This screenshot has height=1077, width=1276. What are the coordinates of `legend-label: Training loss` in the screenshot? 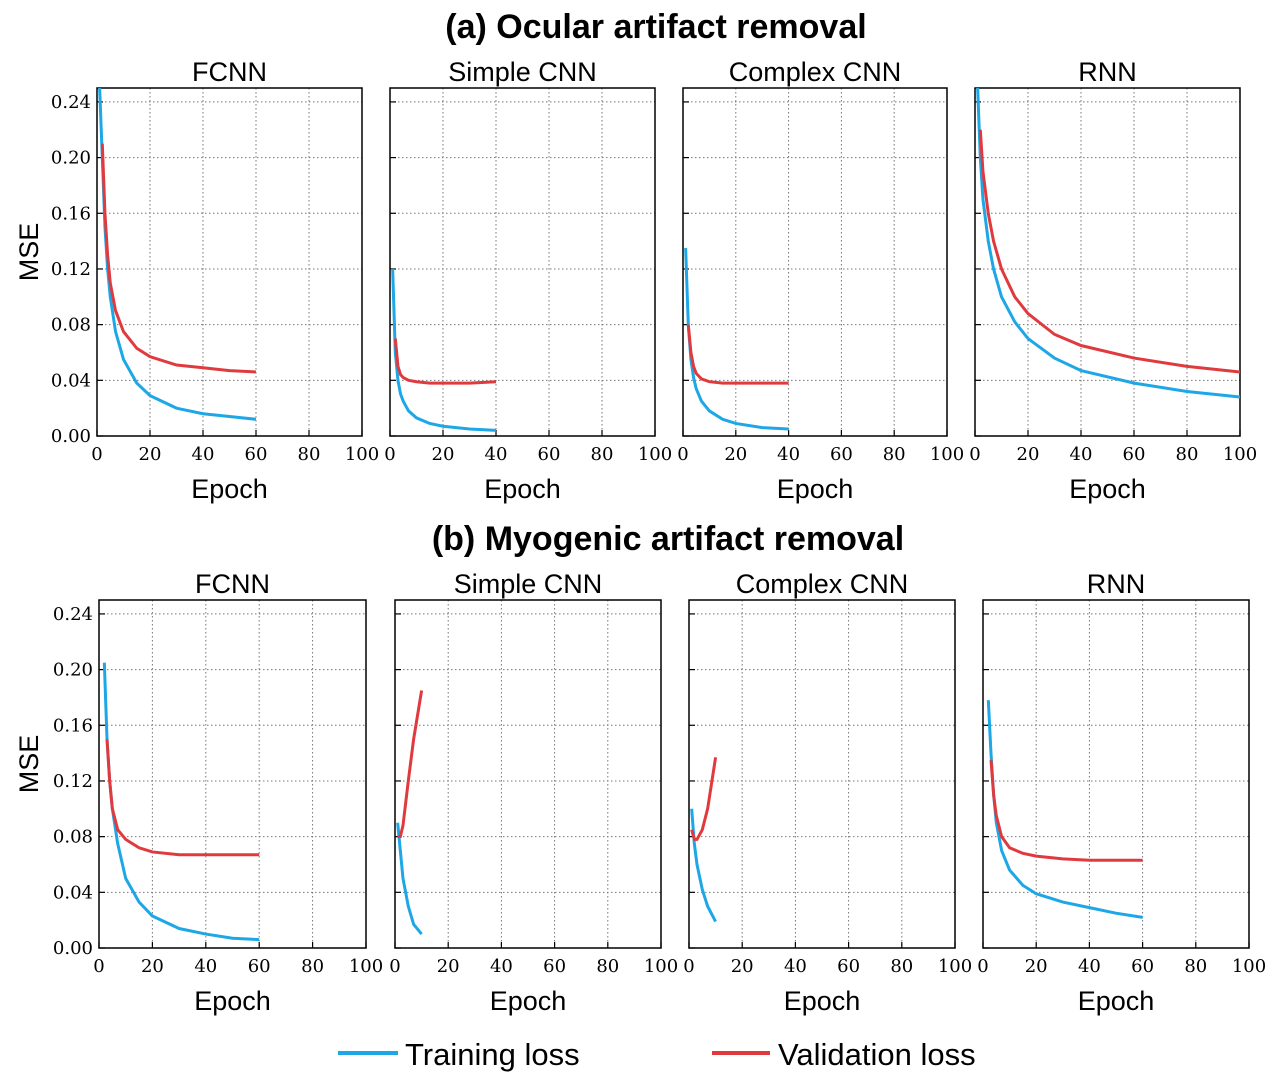 It's located at (492, 1054).